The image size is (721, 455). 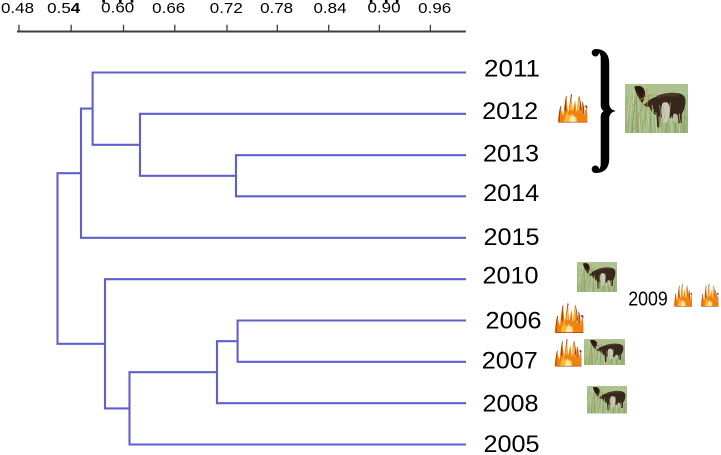 I want to click on svg-text: 2011, so click(x=512, y=69).